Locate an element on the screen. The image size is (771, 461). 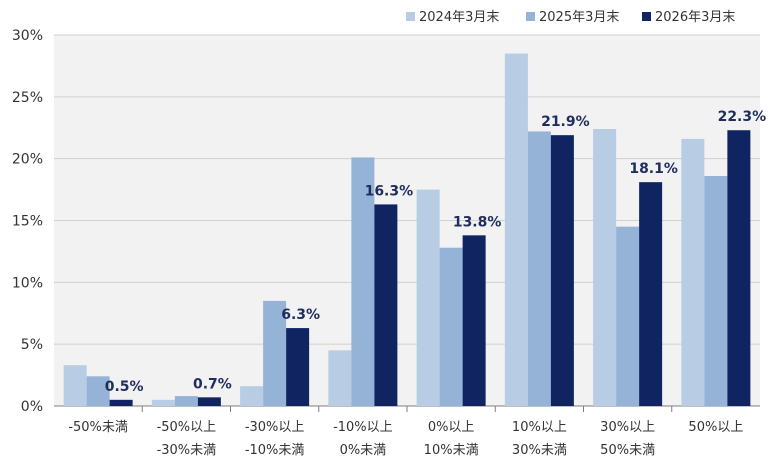
y-axis-ticks: 0% 5% 10% 15% 20% 25% 30% is located at coordinates (27, 221).